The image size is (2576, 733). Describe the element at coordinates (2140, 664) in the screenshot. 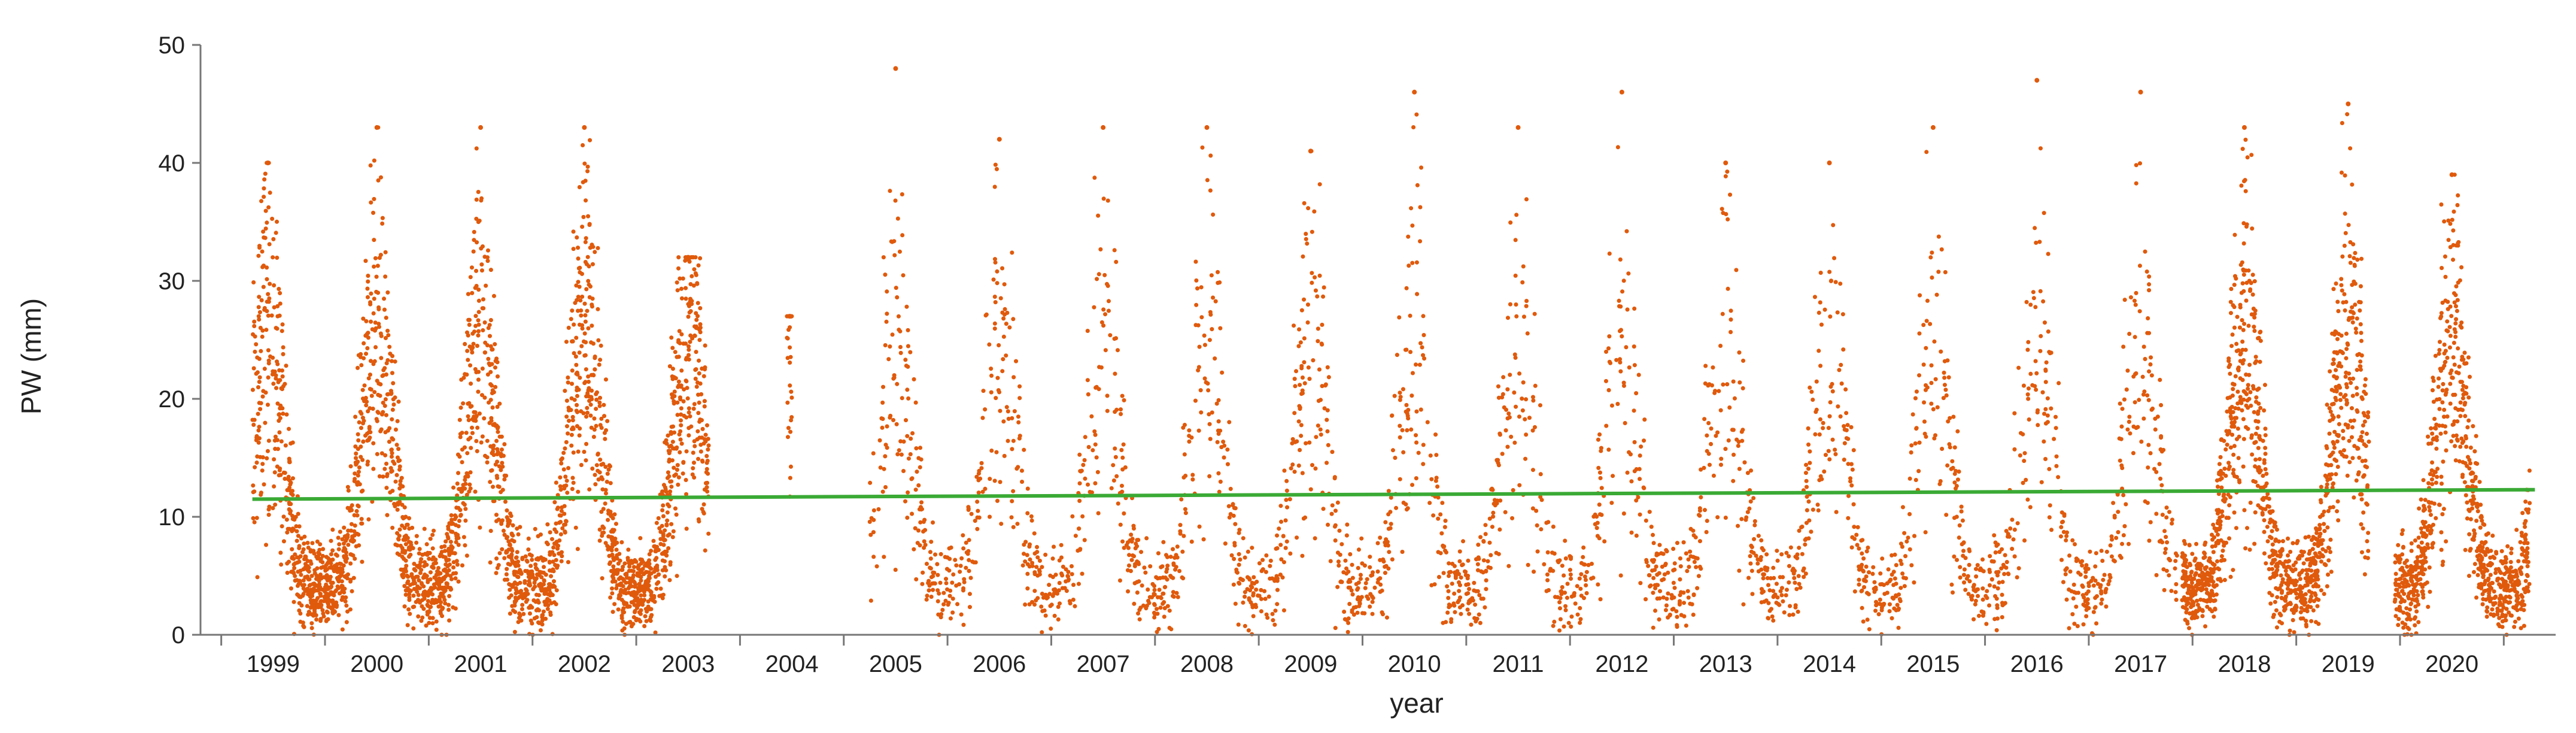

I see `x-tick-label: 2017` at that location.